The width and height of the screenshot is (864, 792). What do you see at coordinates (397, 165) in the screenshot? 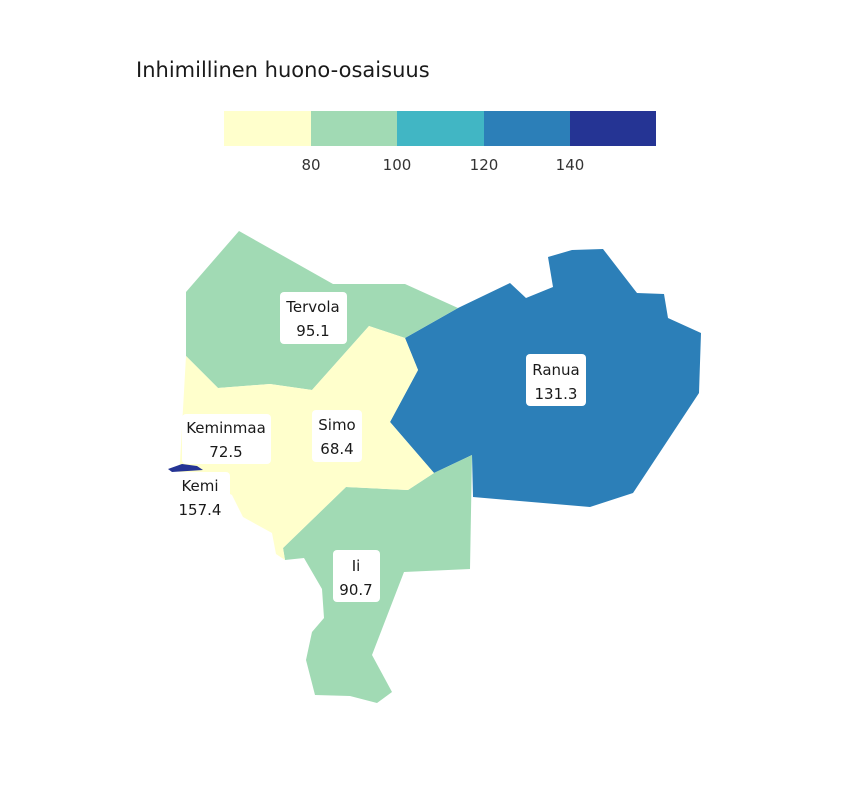
I see `legend-tick-100: 100` at bounding box center [397, 165].